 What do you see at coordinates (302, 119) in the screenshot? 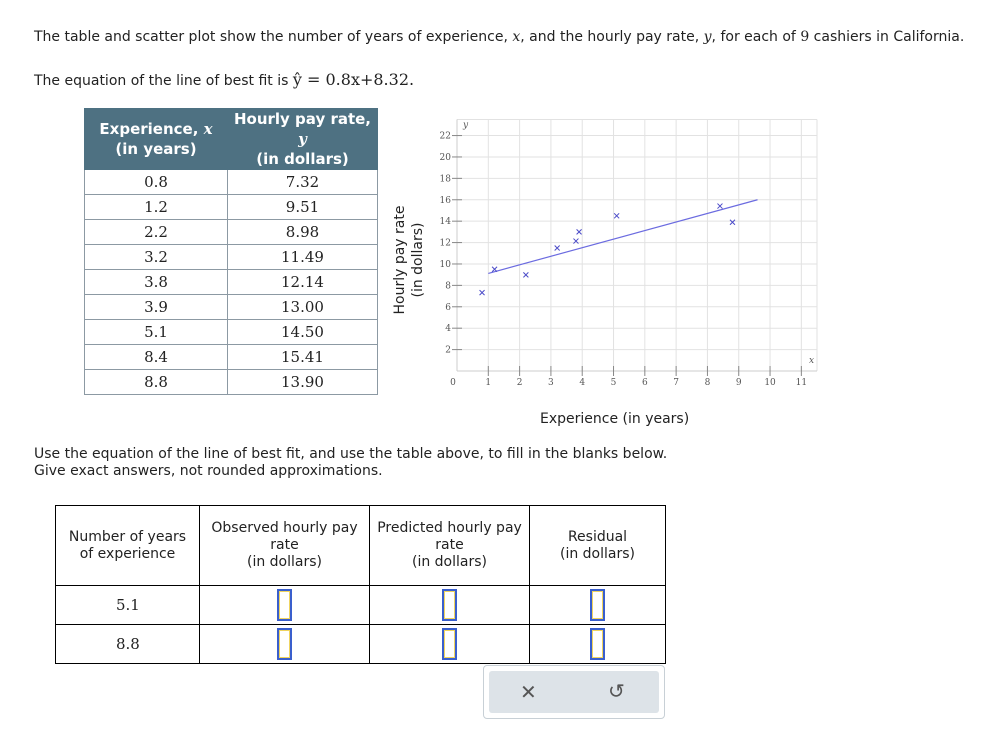
I see `header-text: Hourly pay rate,` at bounding box center [302, 119].